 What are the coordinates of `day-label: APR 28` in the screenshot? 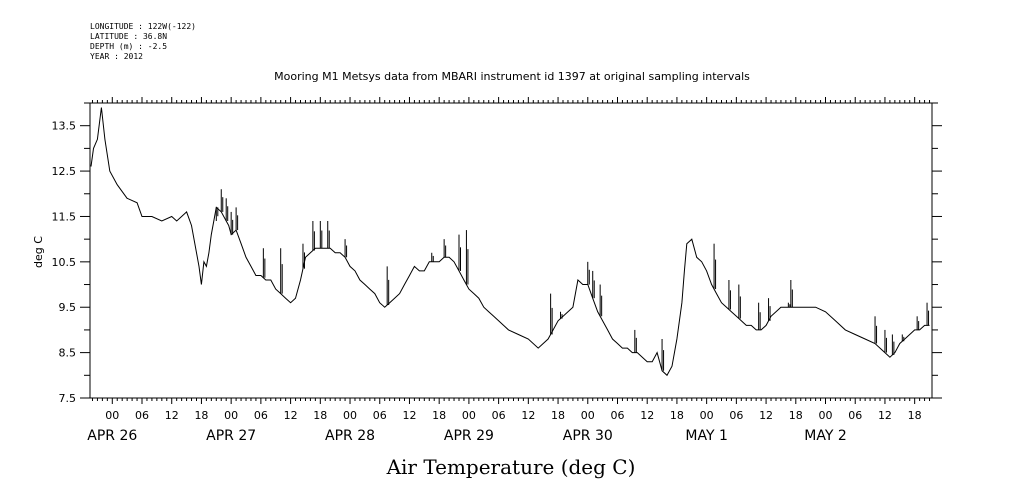 It's located at (350, 436).